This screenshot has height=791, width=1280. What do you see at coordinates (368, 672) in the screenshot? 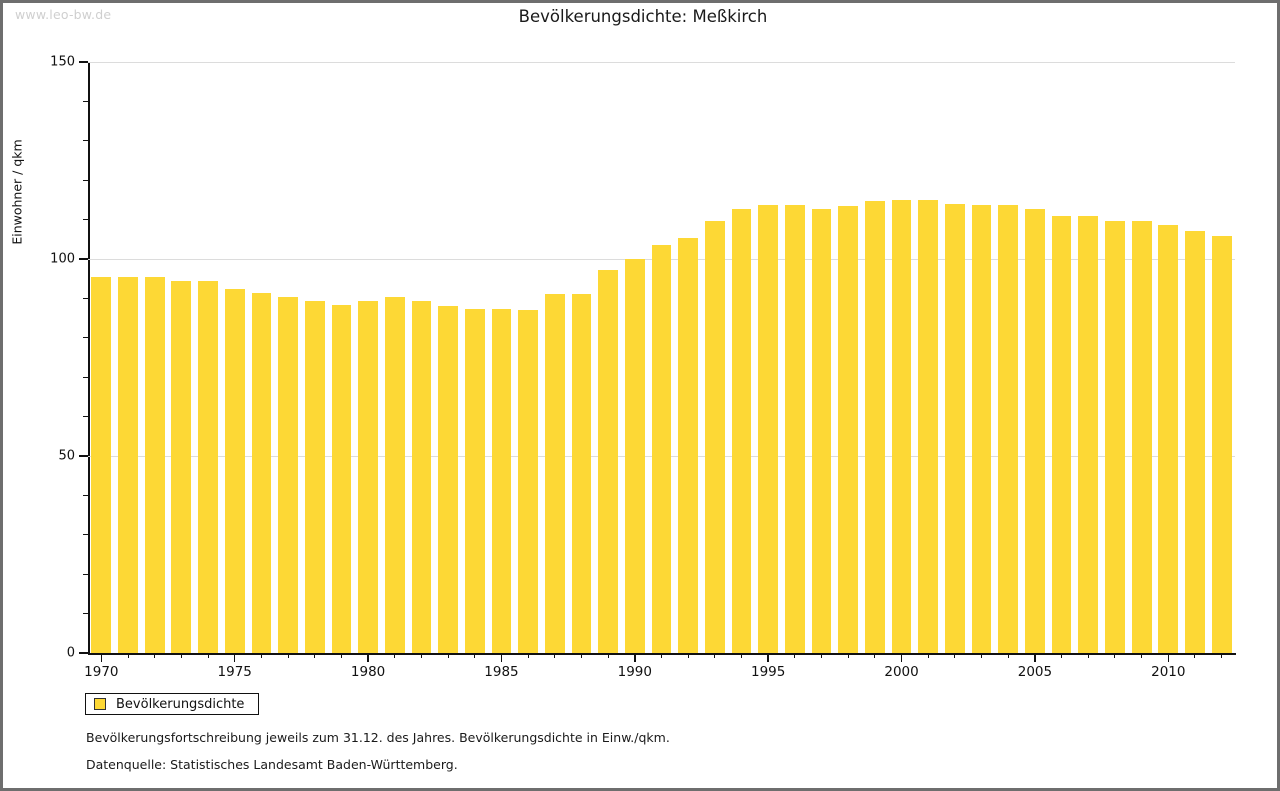
I see `x-tick-label: 1980` at bounding box center [368, 672].